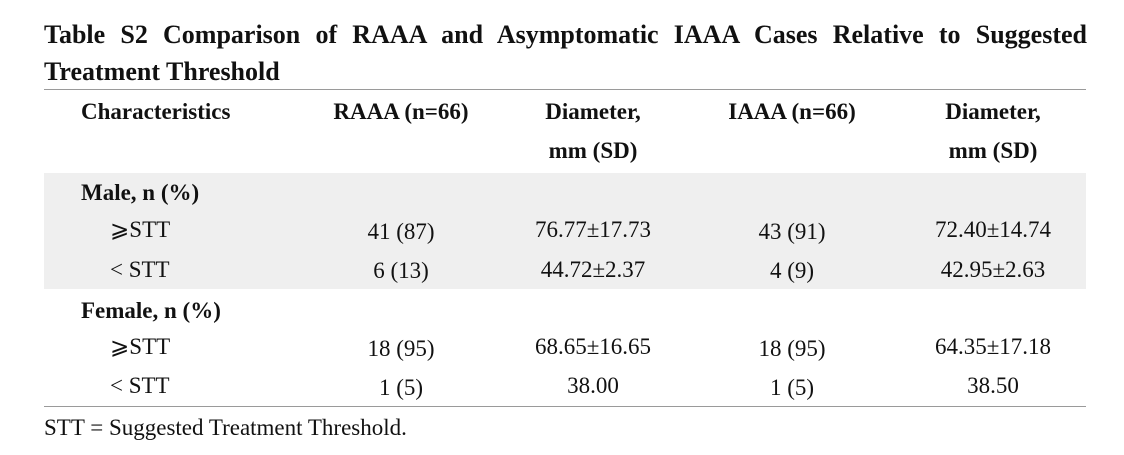 The height and width of the screenshot is (455, 1124). What do you see at coordinates (792, 111) in the screenshot?
I see `header-iaaa: IAAA (n=66)` at bounding box center [792, 111].